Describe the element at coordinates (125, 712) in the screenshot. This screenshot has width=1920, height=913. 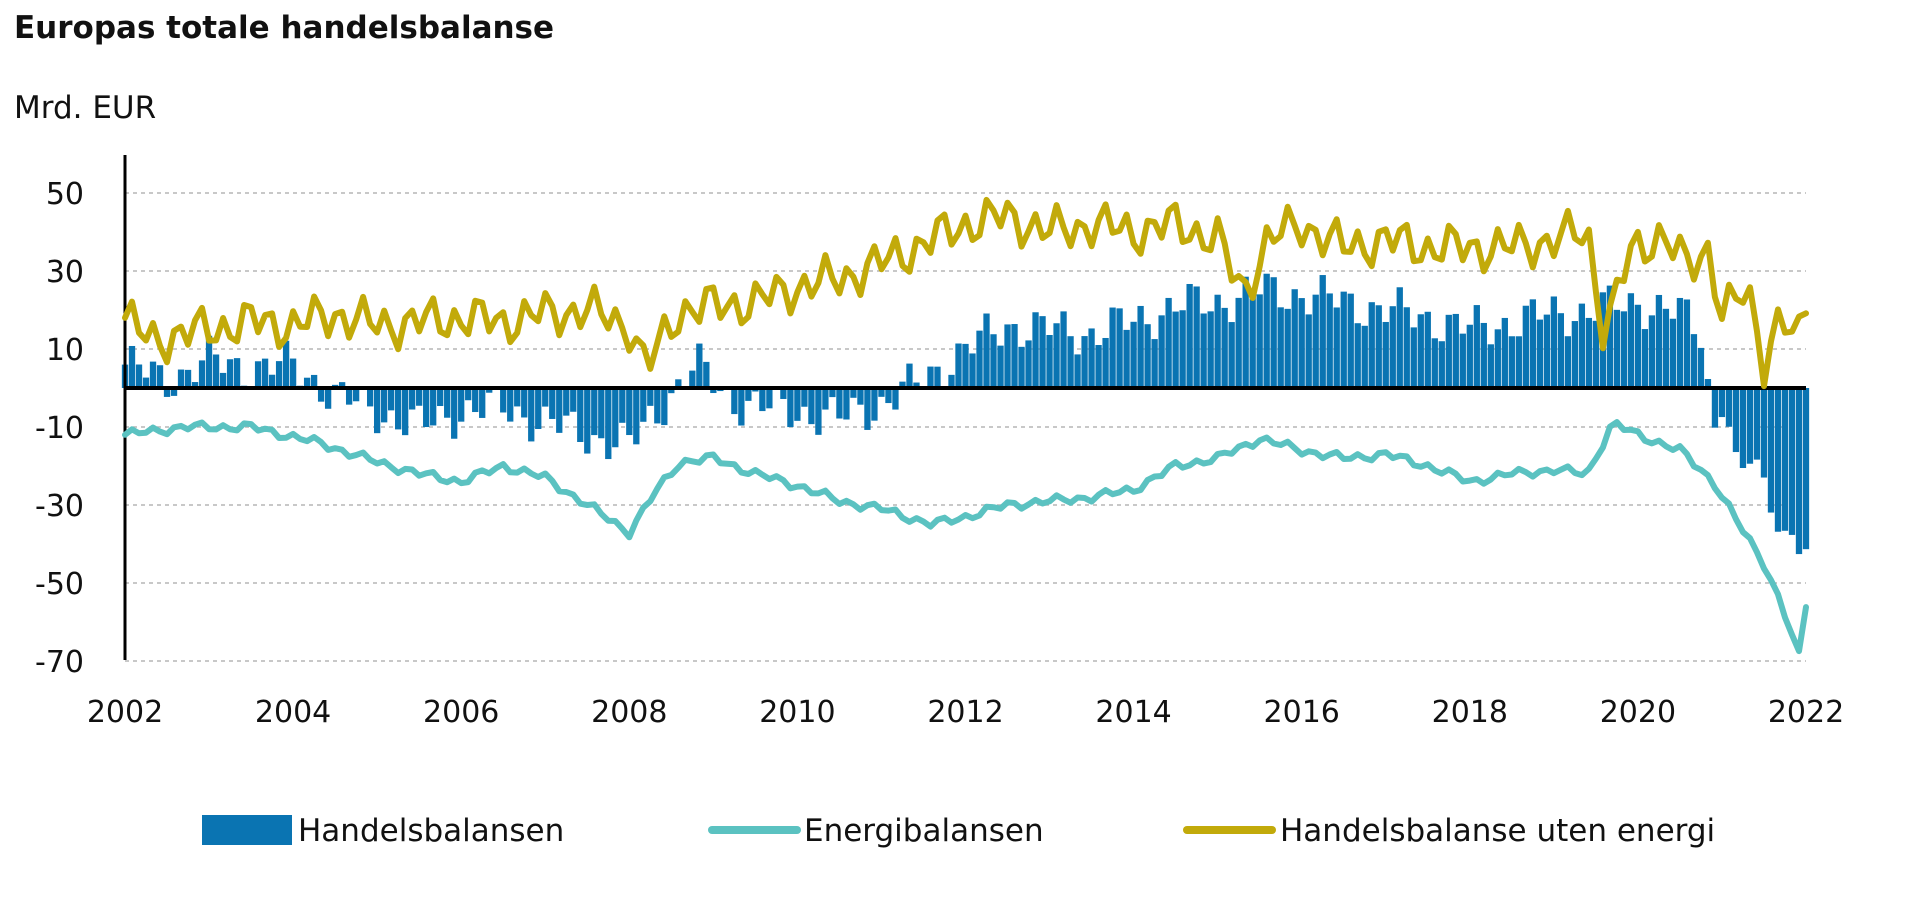
I see `x-tick-label: 2002` at that location.